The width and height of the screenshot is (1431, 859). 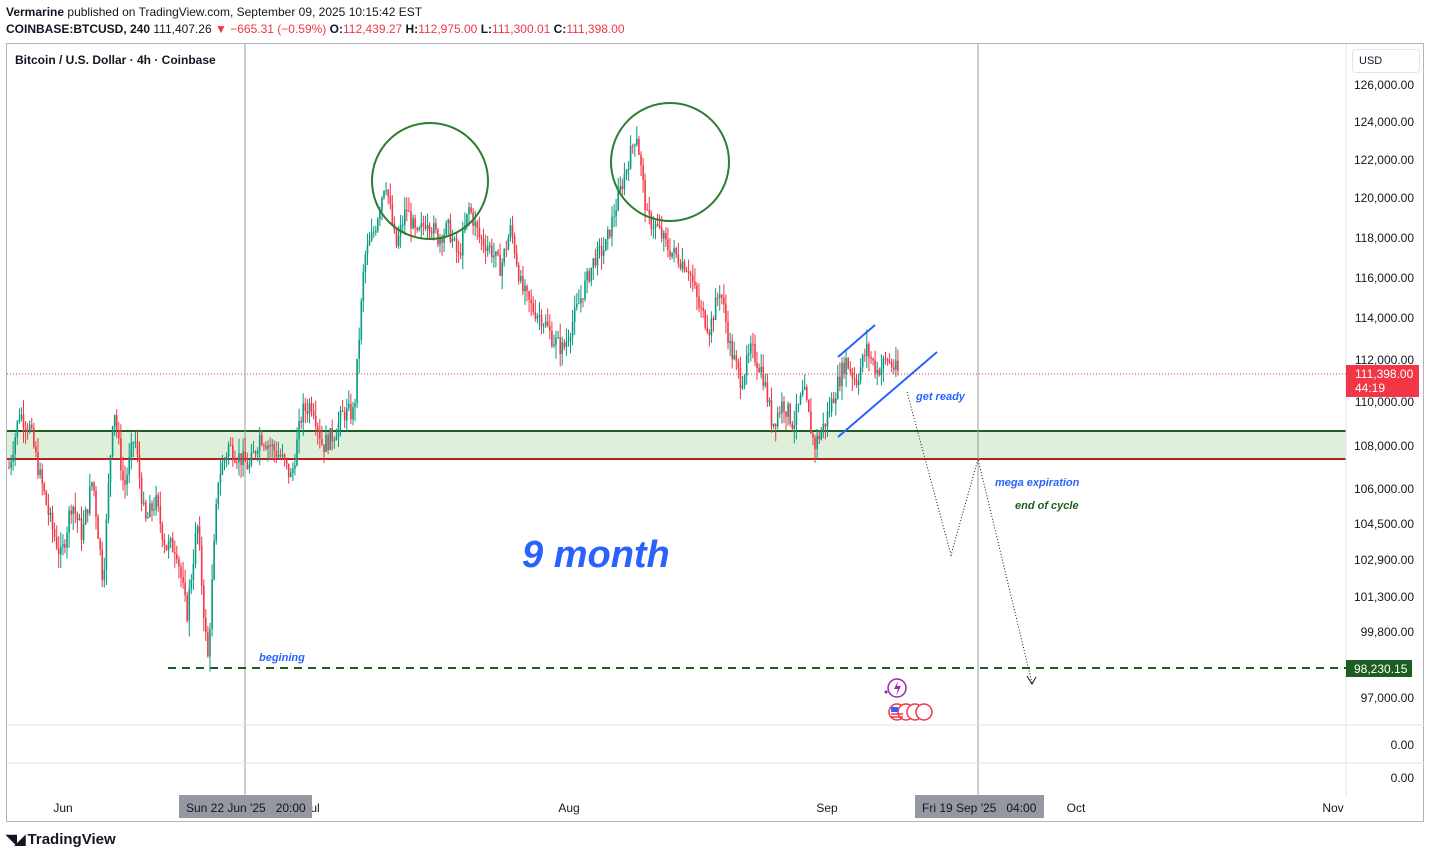 I want to click on price-tick-label: 101,300.00, so click(x=1384, y=597).